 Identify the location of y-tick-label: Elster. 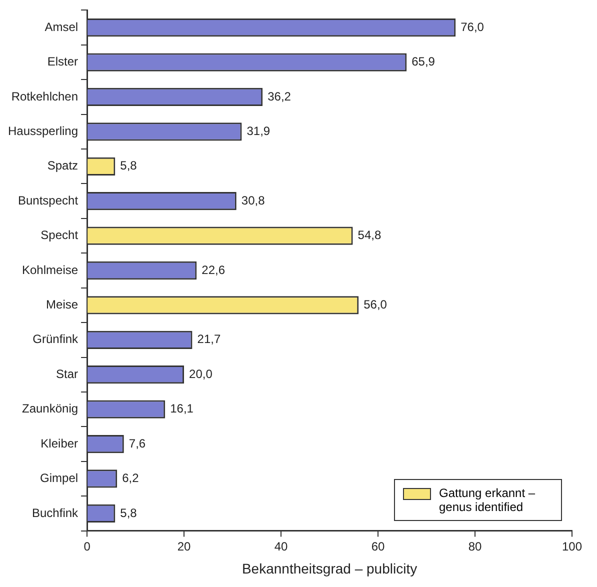
(62, 61).